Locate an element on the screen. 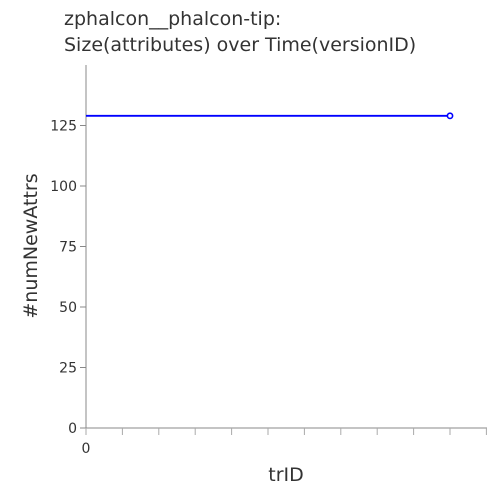  y-tick-label-125: 125 is located at coordinates (63, 127).